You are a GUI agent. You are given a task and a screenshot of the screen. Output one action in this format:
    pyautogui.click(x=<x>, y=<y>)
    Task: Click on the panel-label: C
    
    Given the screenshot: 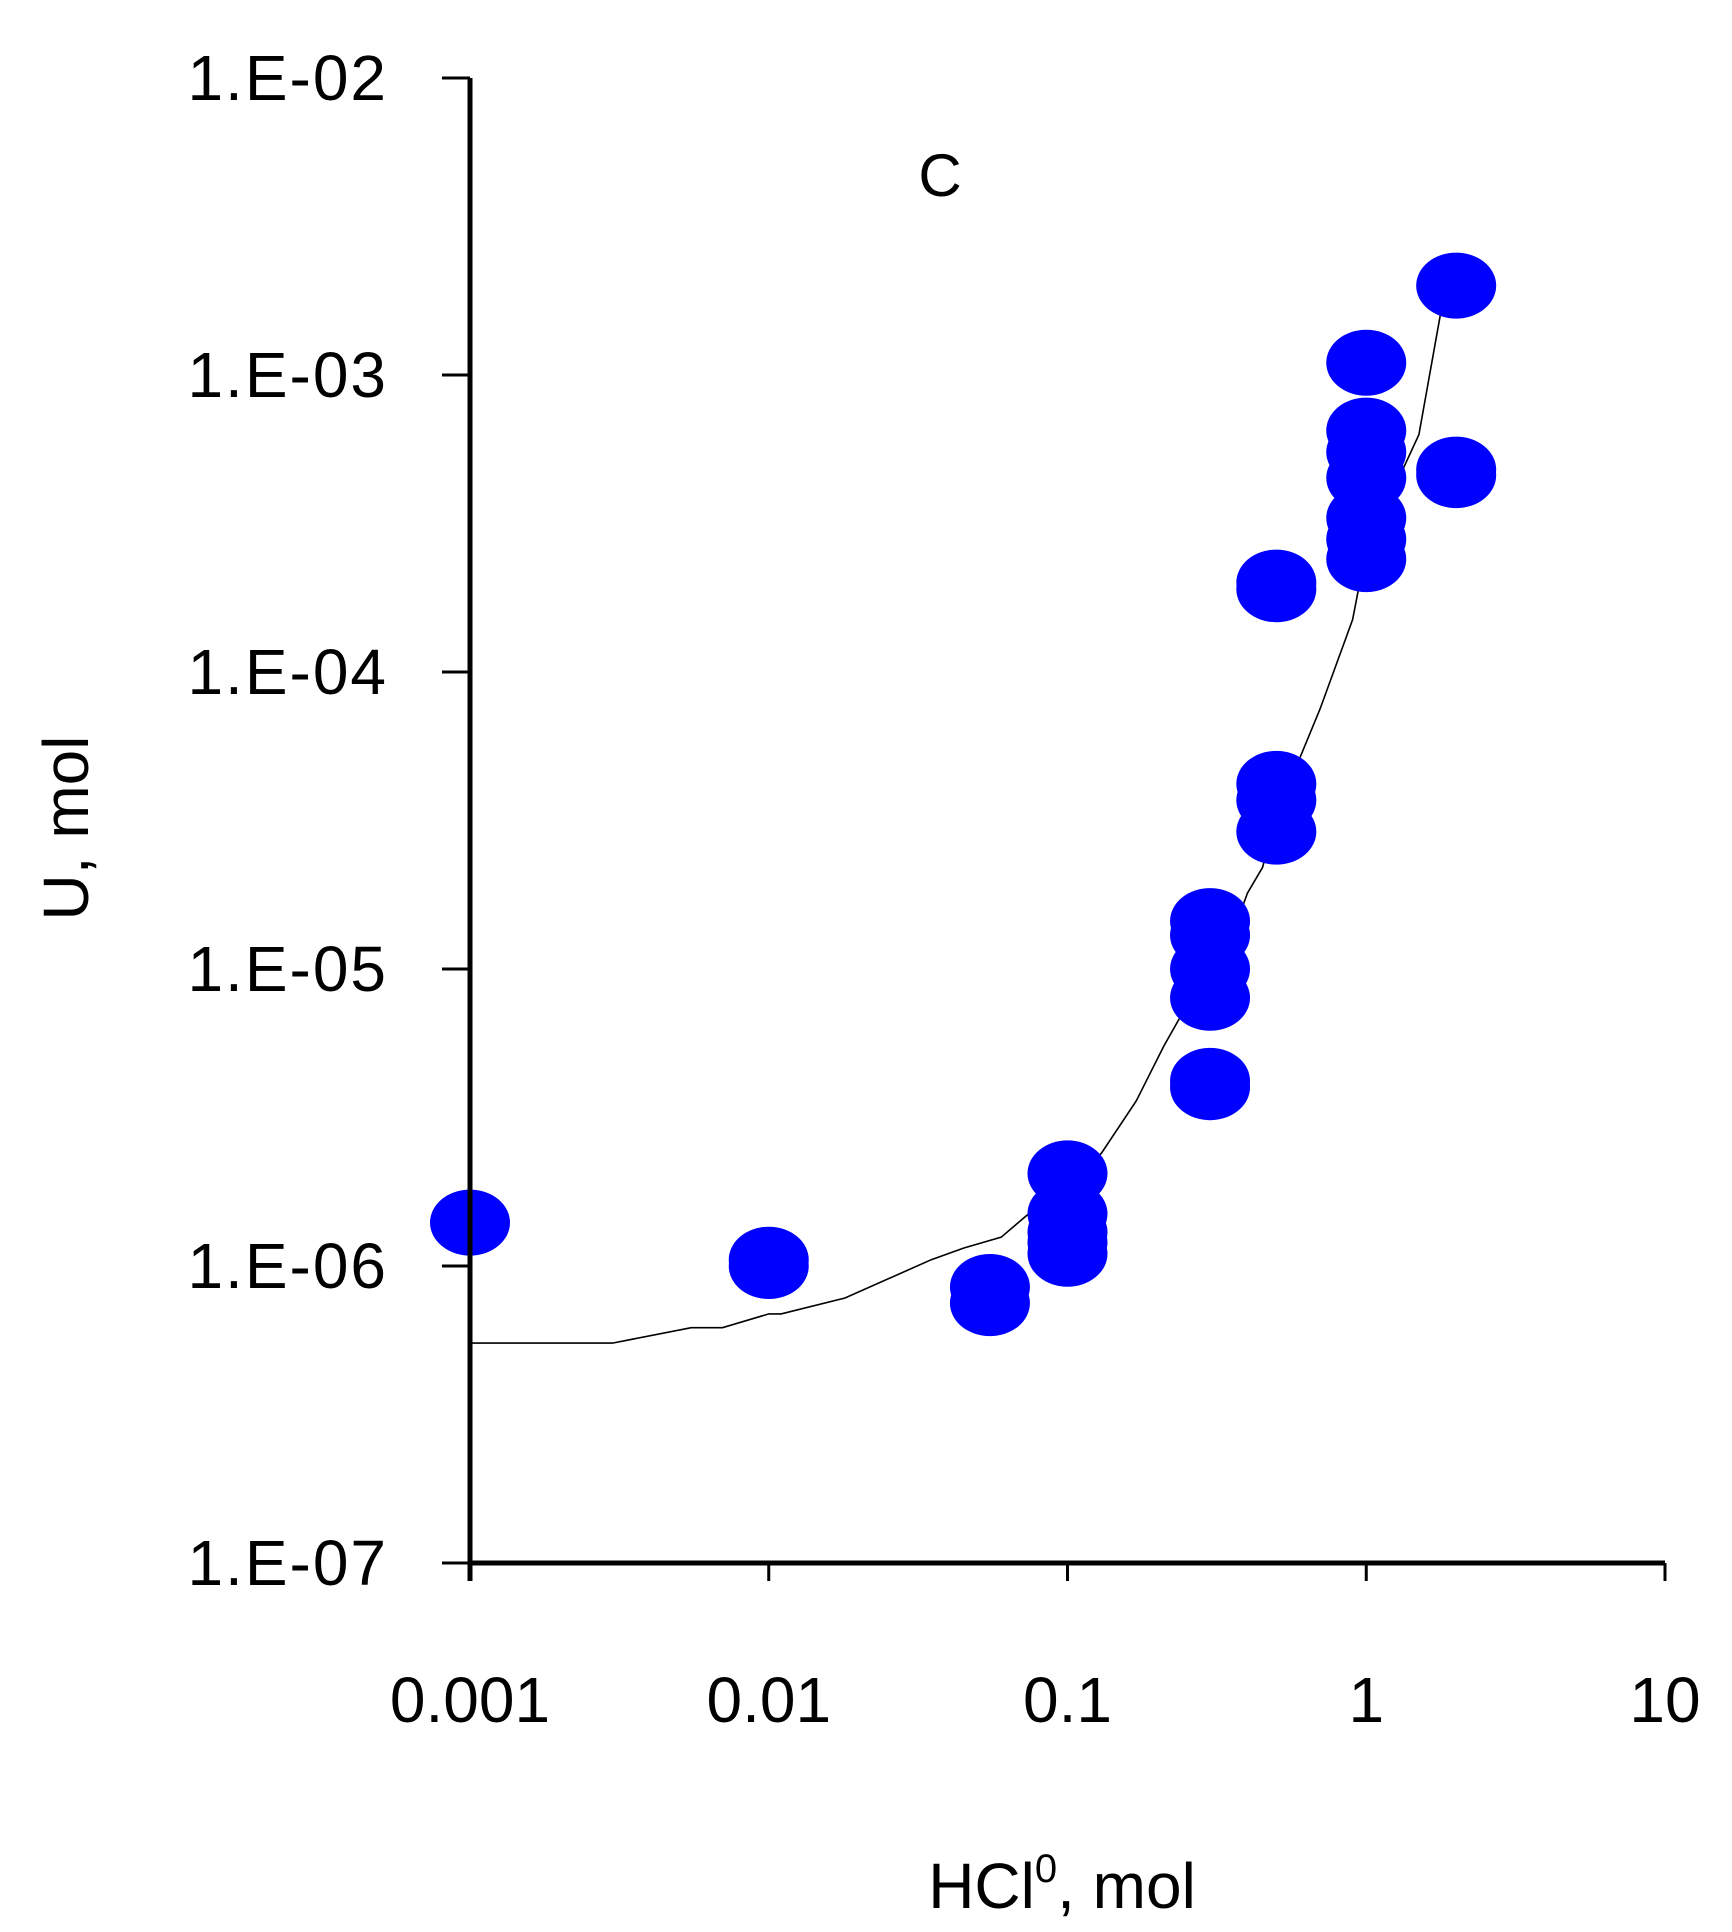 What is the action you would take?
    pyautogui.click(x=939, y=175)
    